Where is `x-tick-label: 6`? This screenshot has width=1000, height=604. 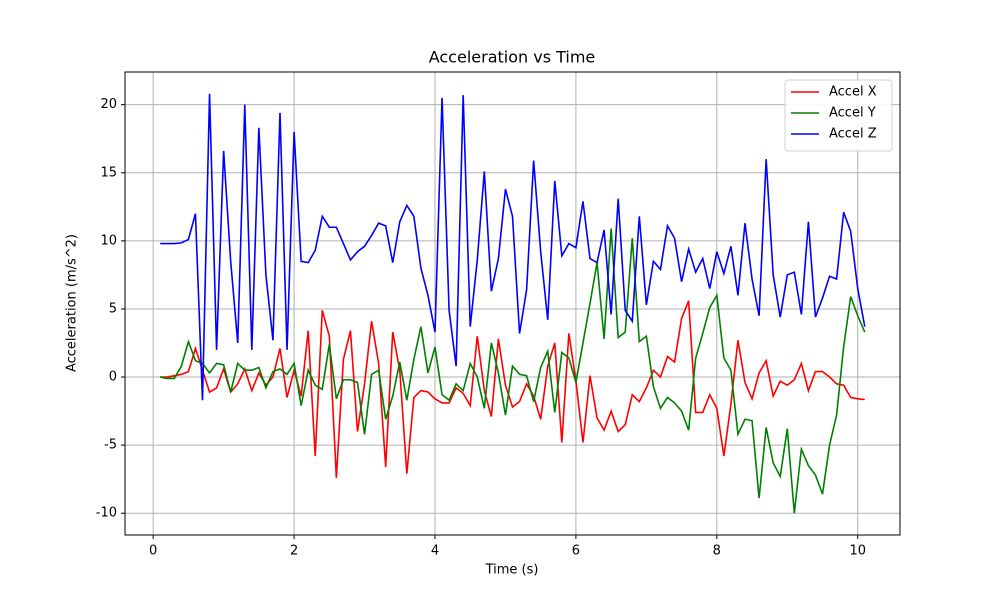 x-tick-label: 6 is located at coordinates (576, 551).